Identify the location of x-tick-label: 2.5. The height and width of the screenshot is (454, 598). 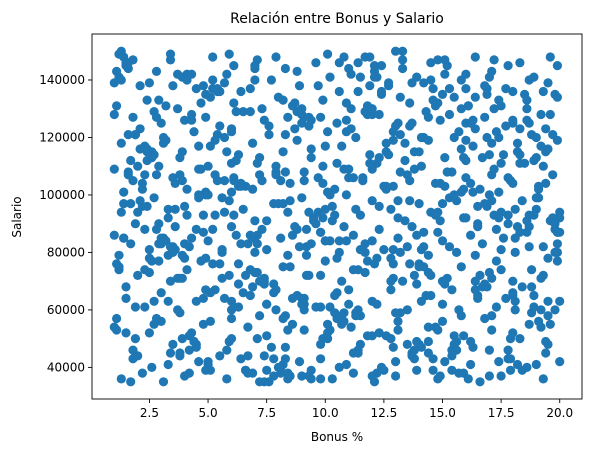
(149, 413).